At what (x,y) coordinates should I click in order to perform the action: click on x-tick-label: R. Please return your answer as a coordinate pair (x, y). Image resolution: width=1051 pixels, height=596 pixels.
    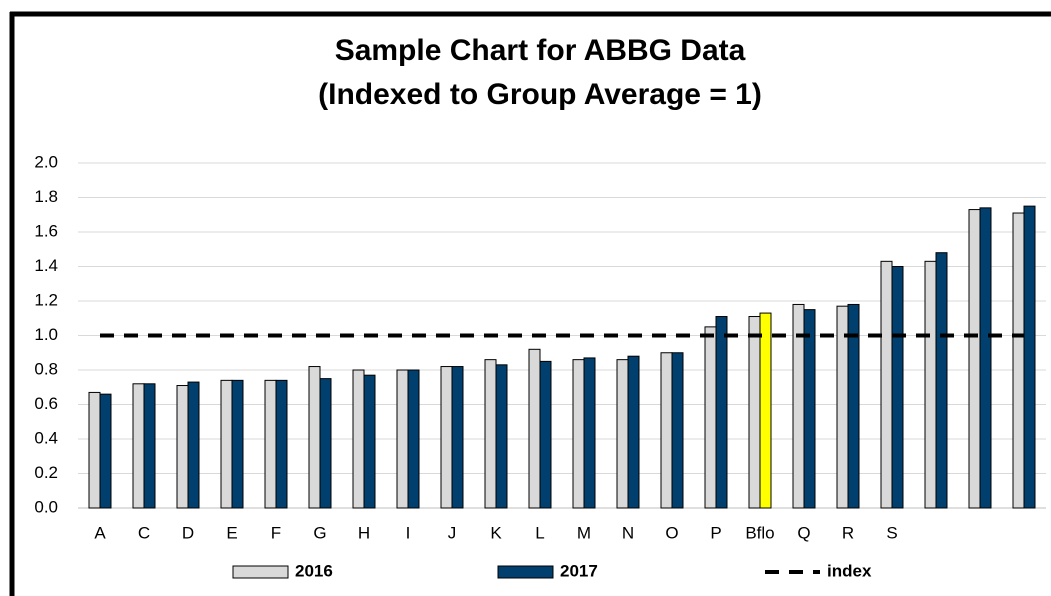
    Looking at the image, I should click on (848, 532).